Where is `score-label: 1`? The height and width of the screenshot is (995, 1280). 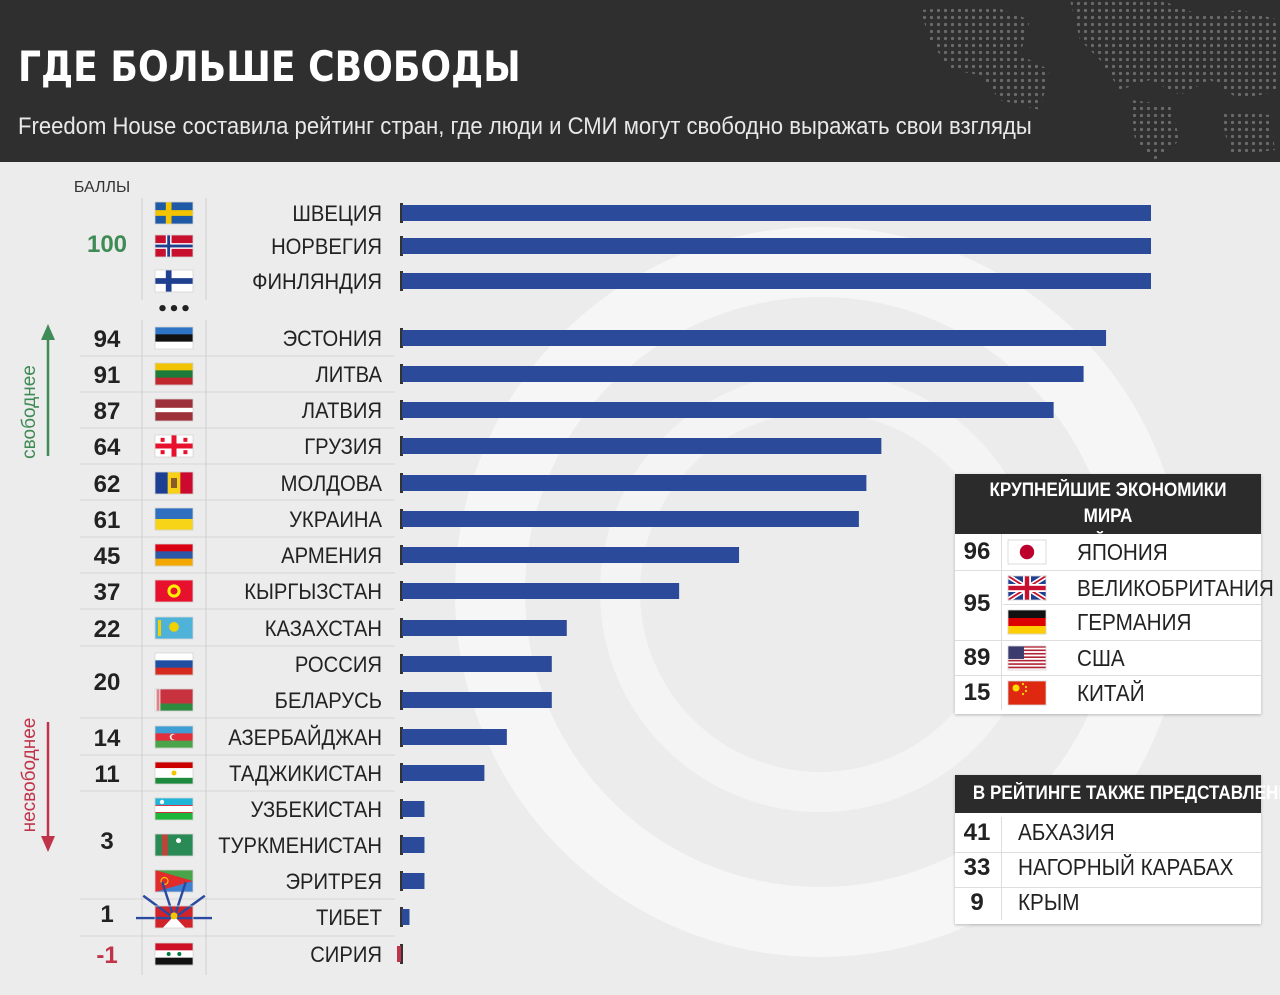 score-label: 1 is located at coordinates (106, 914).